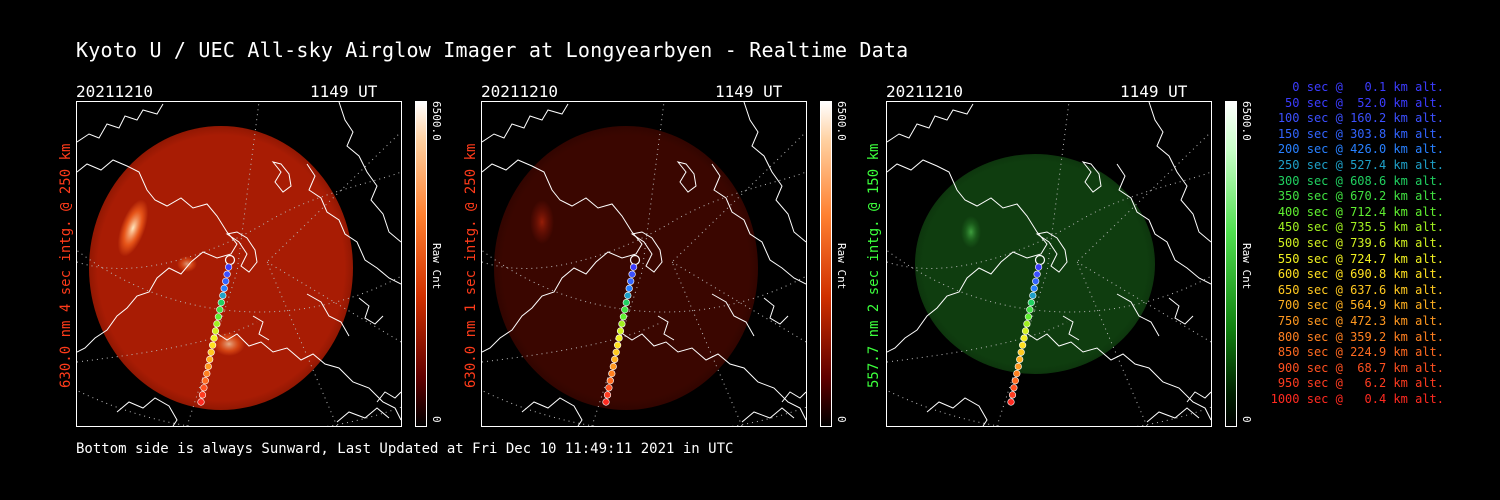 The height and width of the screenshot is (500, 1500). Describe the element at coordinates (344, 91) in the screenshot. I see `panel-1-time: 1149 UT` at that location.